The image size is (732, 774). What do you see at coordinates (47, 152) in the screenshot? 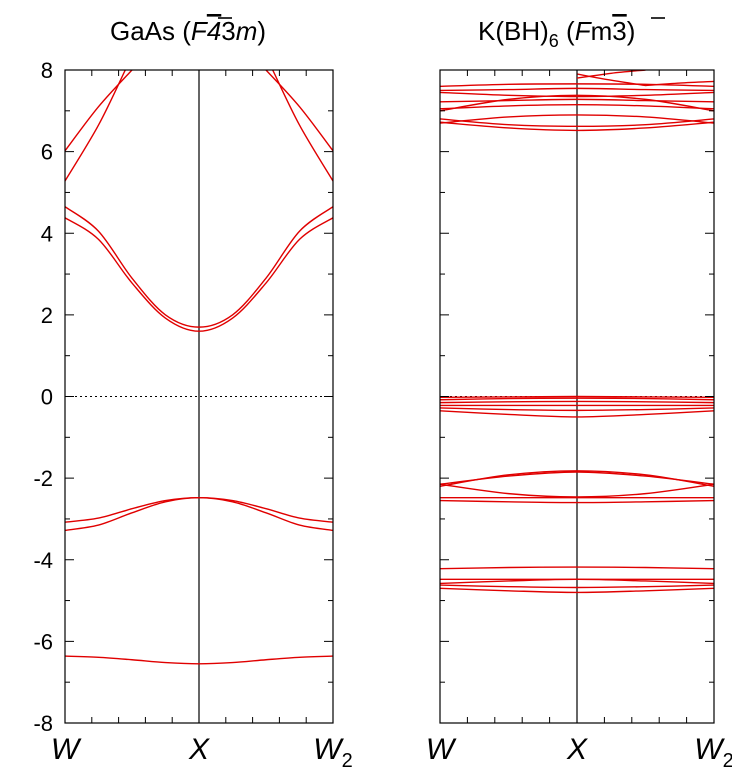
I see `y-tick-label: 6` at bounding box center [47, 152].